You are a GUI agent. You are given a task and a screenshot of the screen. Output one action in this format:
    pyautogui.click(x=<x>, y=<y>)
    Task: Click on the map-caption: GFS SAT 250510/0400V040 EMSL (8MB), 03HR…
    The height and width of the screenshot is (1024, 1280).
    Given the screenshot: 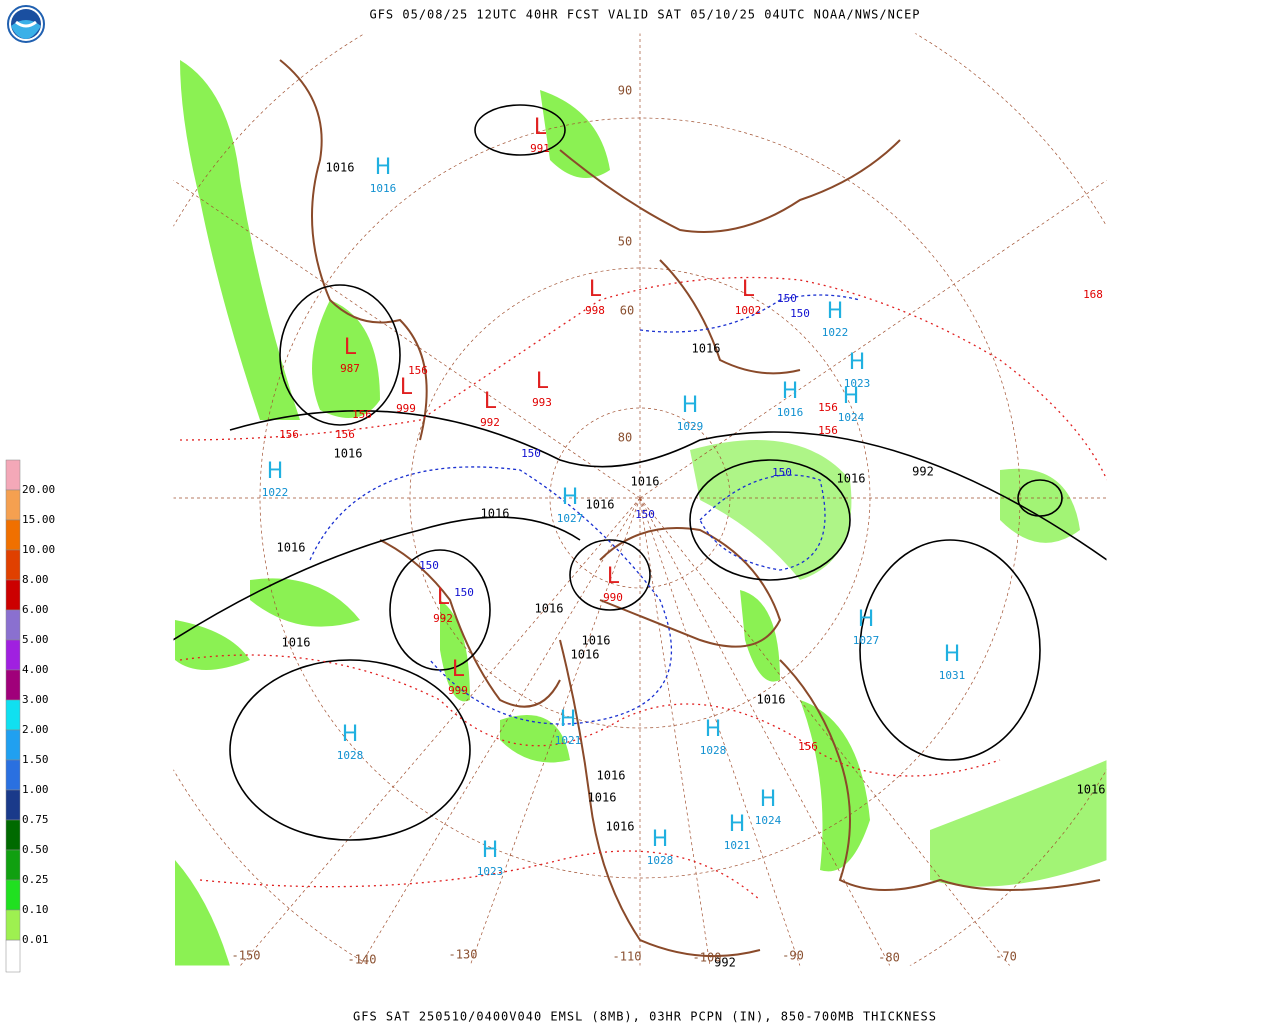 What is the action you would take?
    pyautogui.click(x=645, y=1017)
    